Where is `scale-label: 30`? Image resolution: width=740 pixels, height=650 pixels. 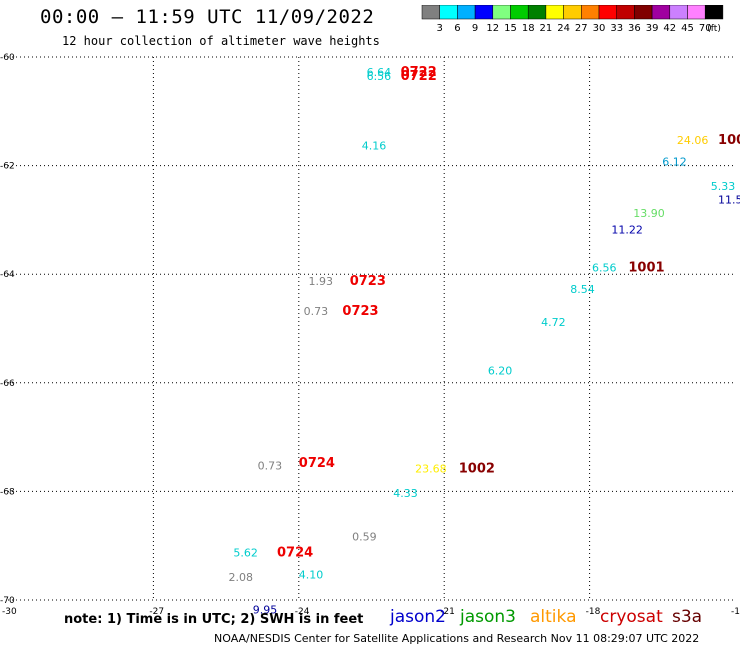
scale-label: 30 is located at coordinates (599, 28).